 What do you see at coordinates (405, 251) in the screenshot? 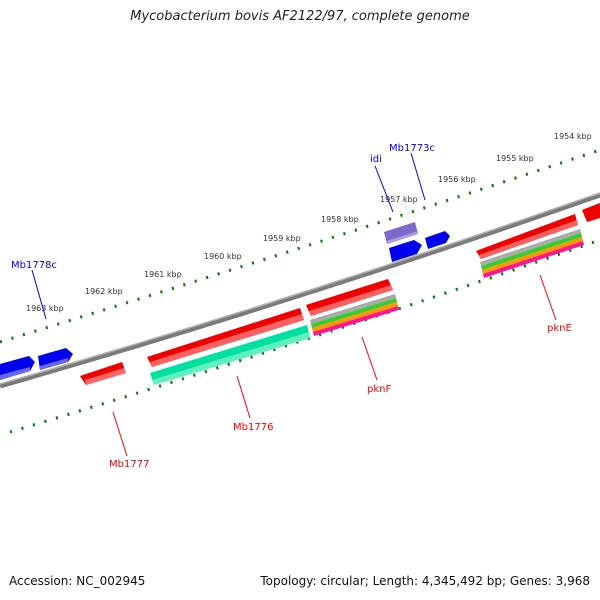
I see `gene-blue-a` at bounding box center [405, 251].